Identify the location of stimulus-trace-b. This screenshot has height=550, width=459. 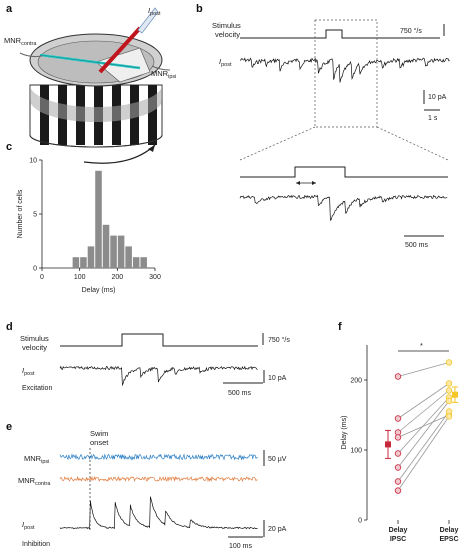
(340, 34).